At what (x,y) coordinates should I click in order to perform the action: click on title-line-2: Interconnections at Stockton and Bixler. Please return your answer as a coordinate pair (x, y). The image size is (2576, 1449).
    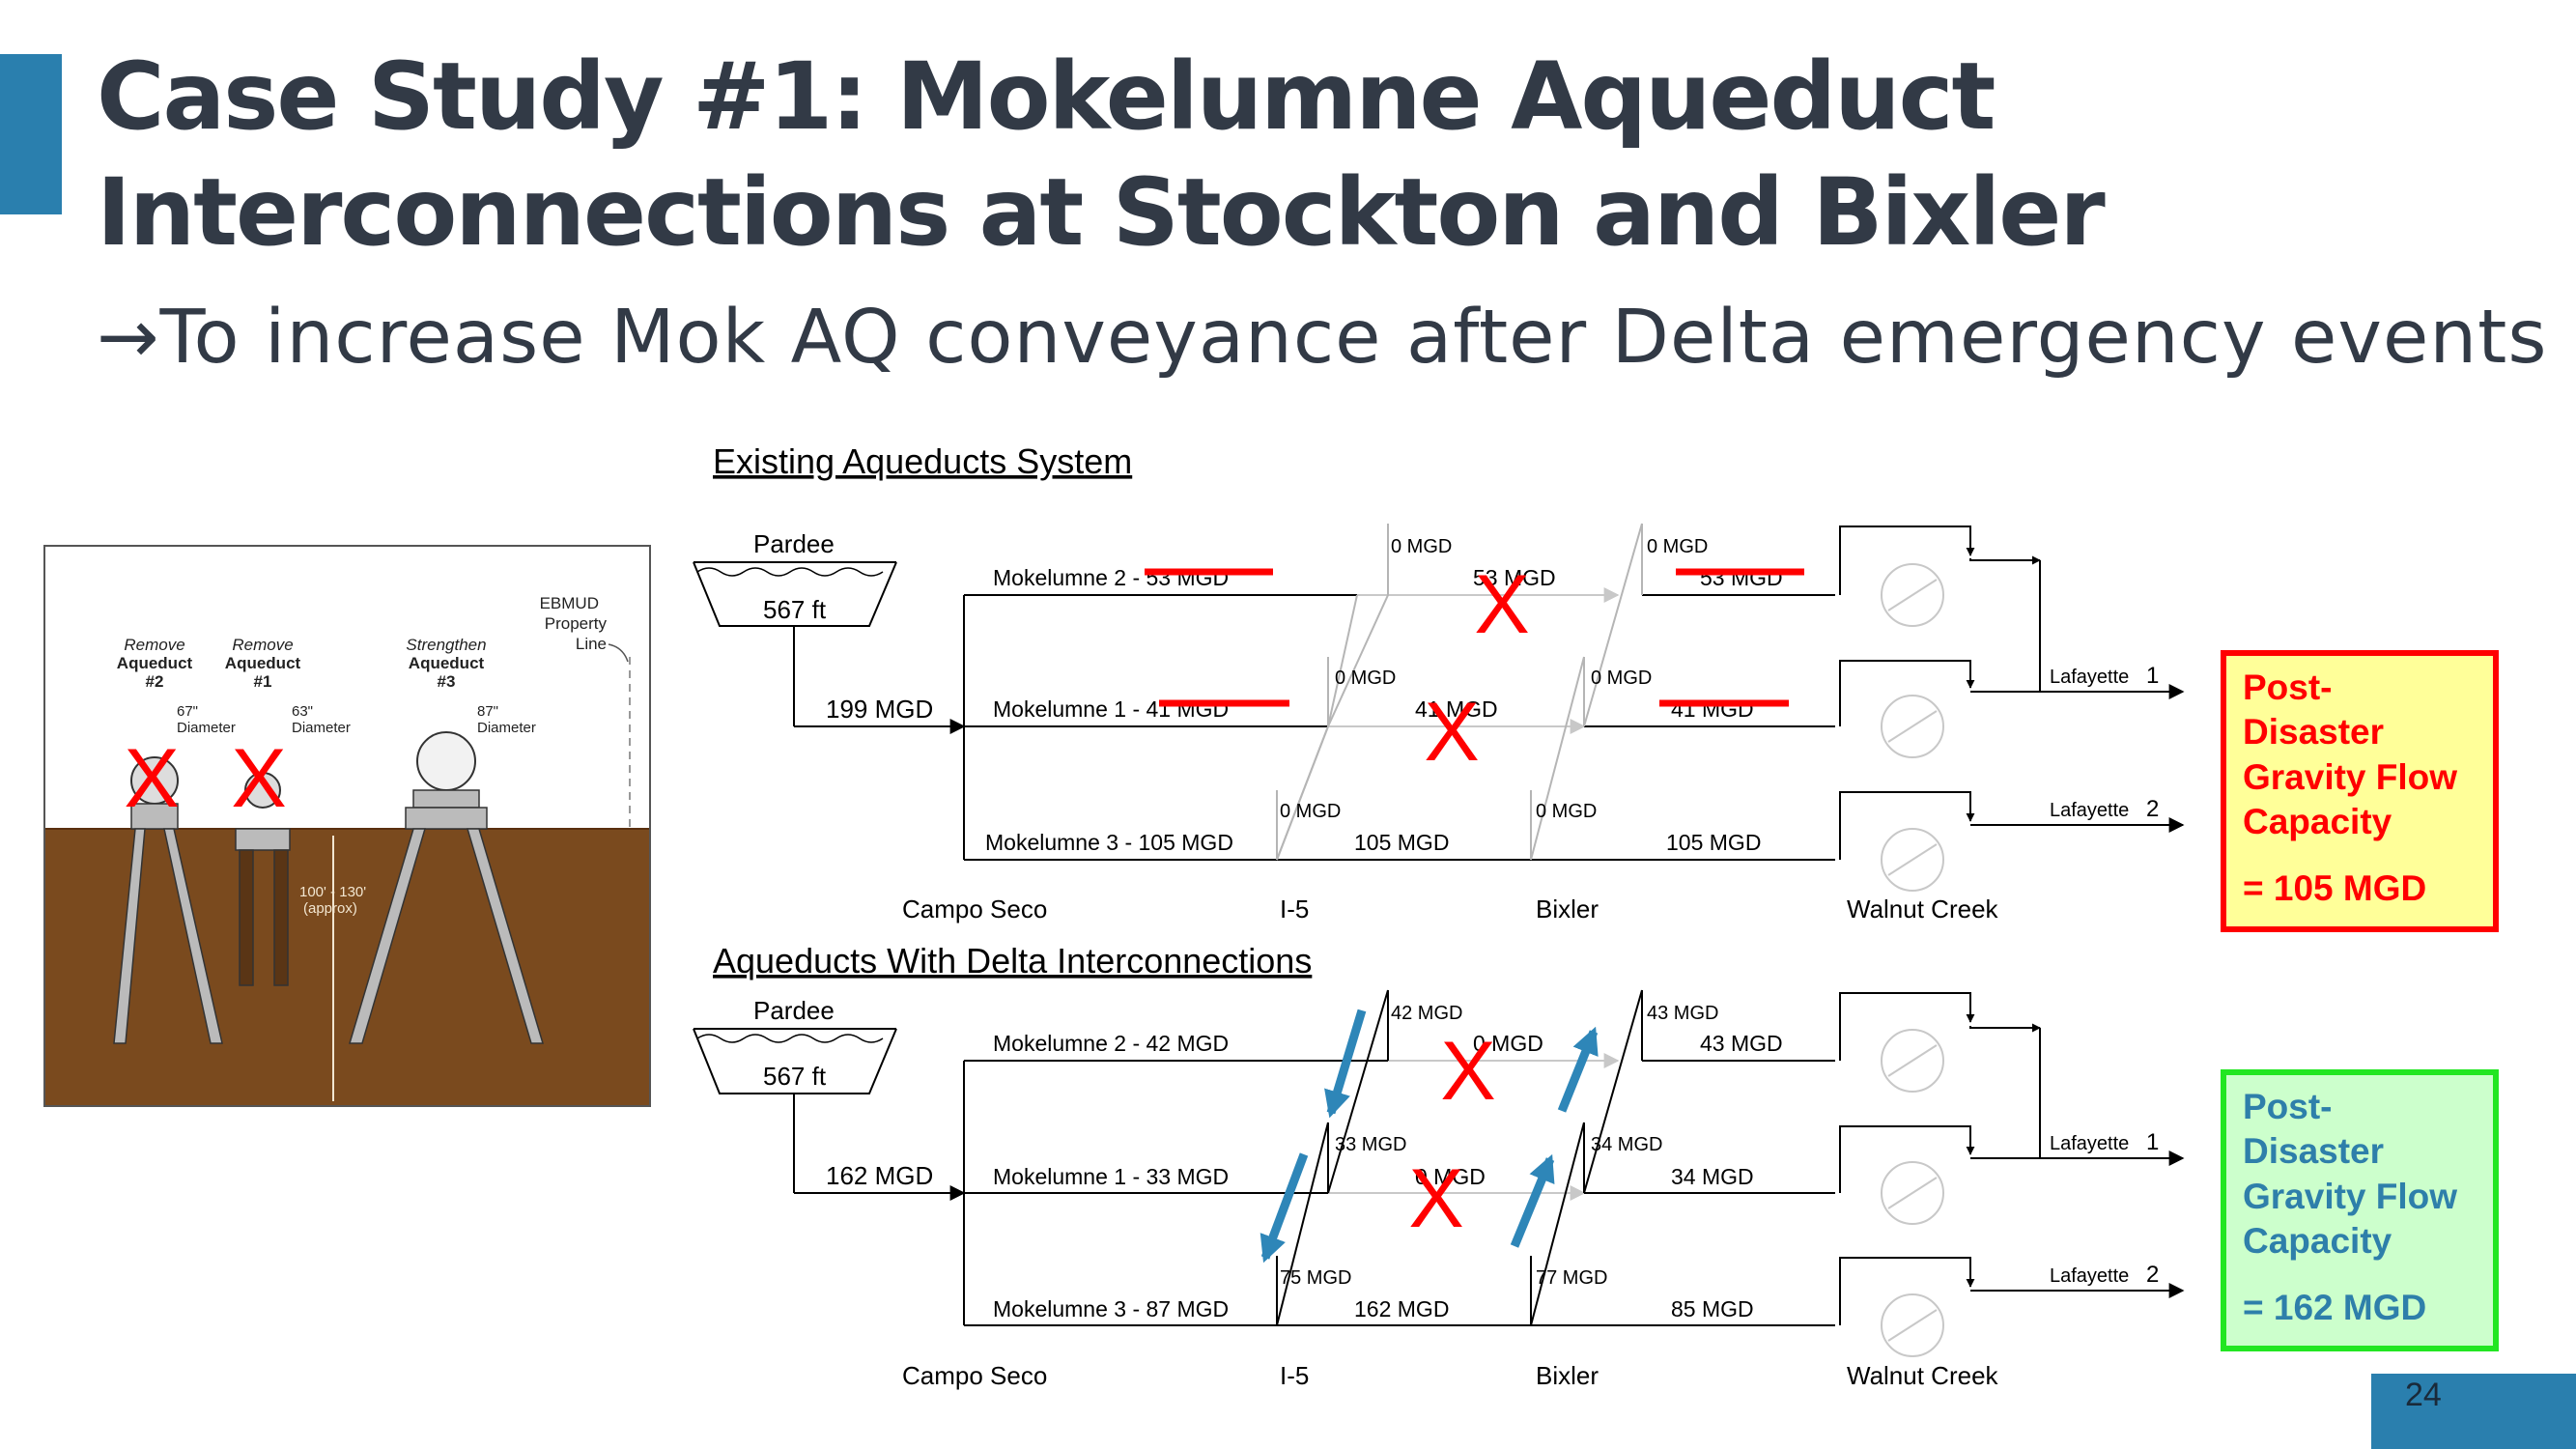
    Looking at the image, I should click on (1101, 212).